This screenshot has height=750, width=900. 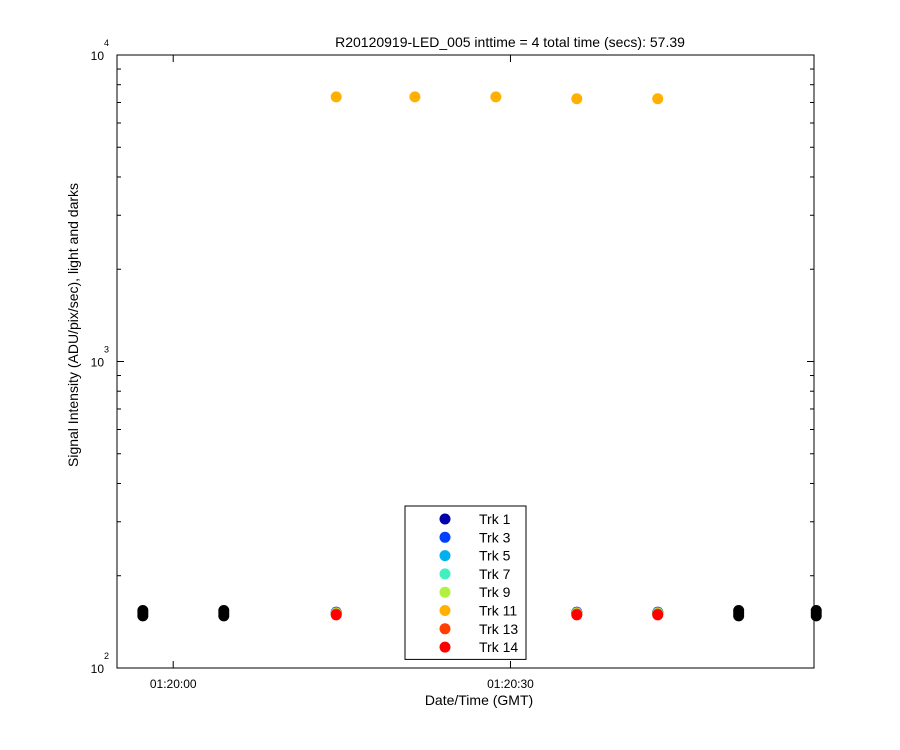 I want to click on legend-box, so click(x=465, y=582).